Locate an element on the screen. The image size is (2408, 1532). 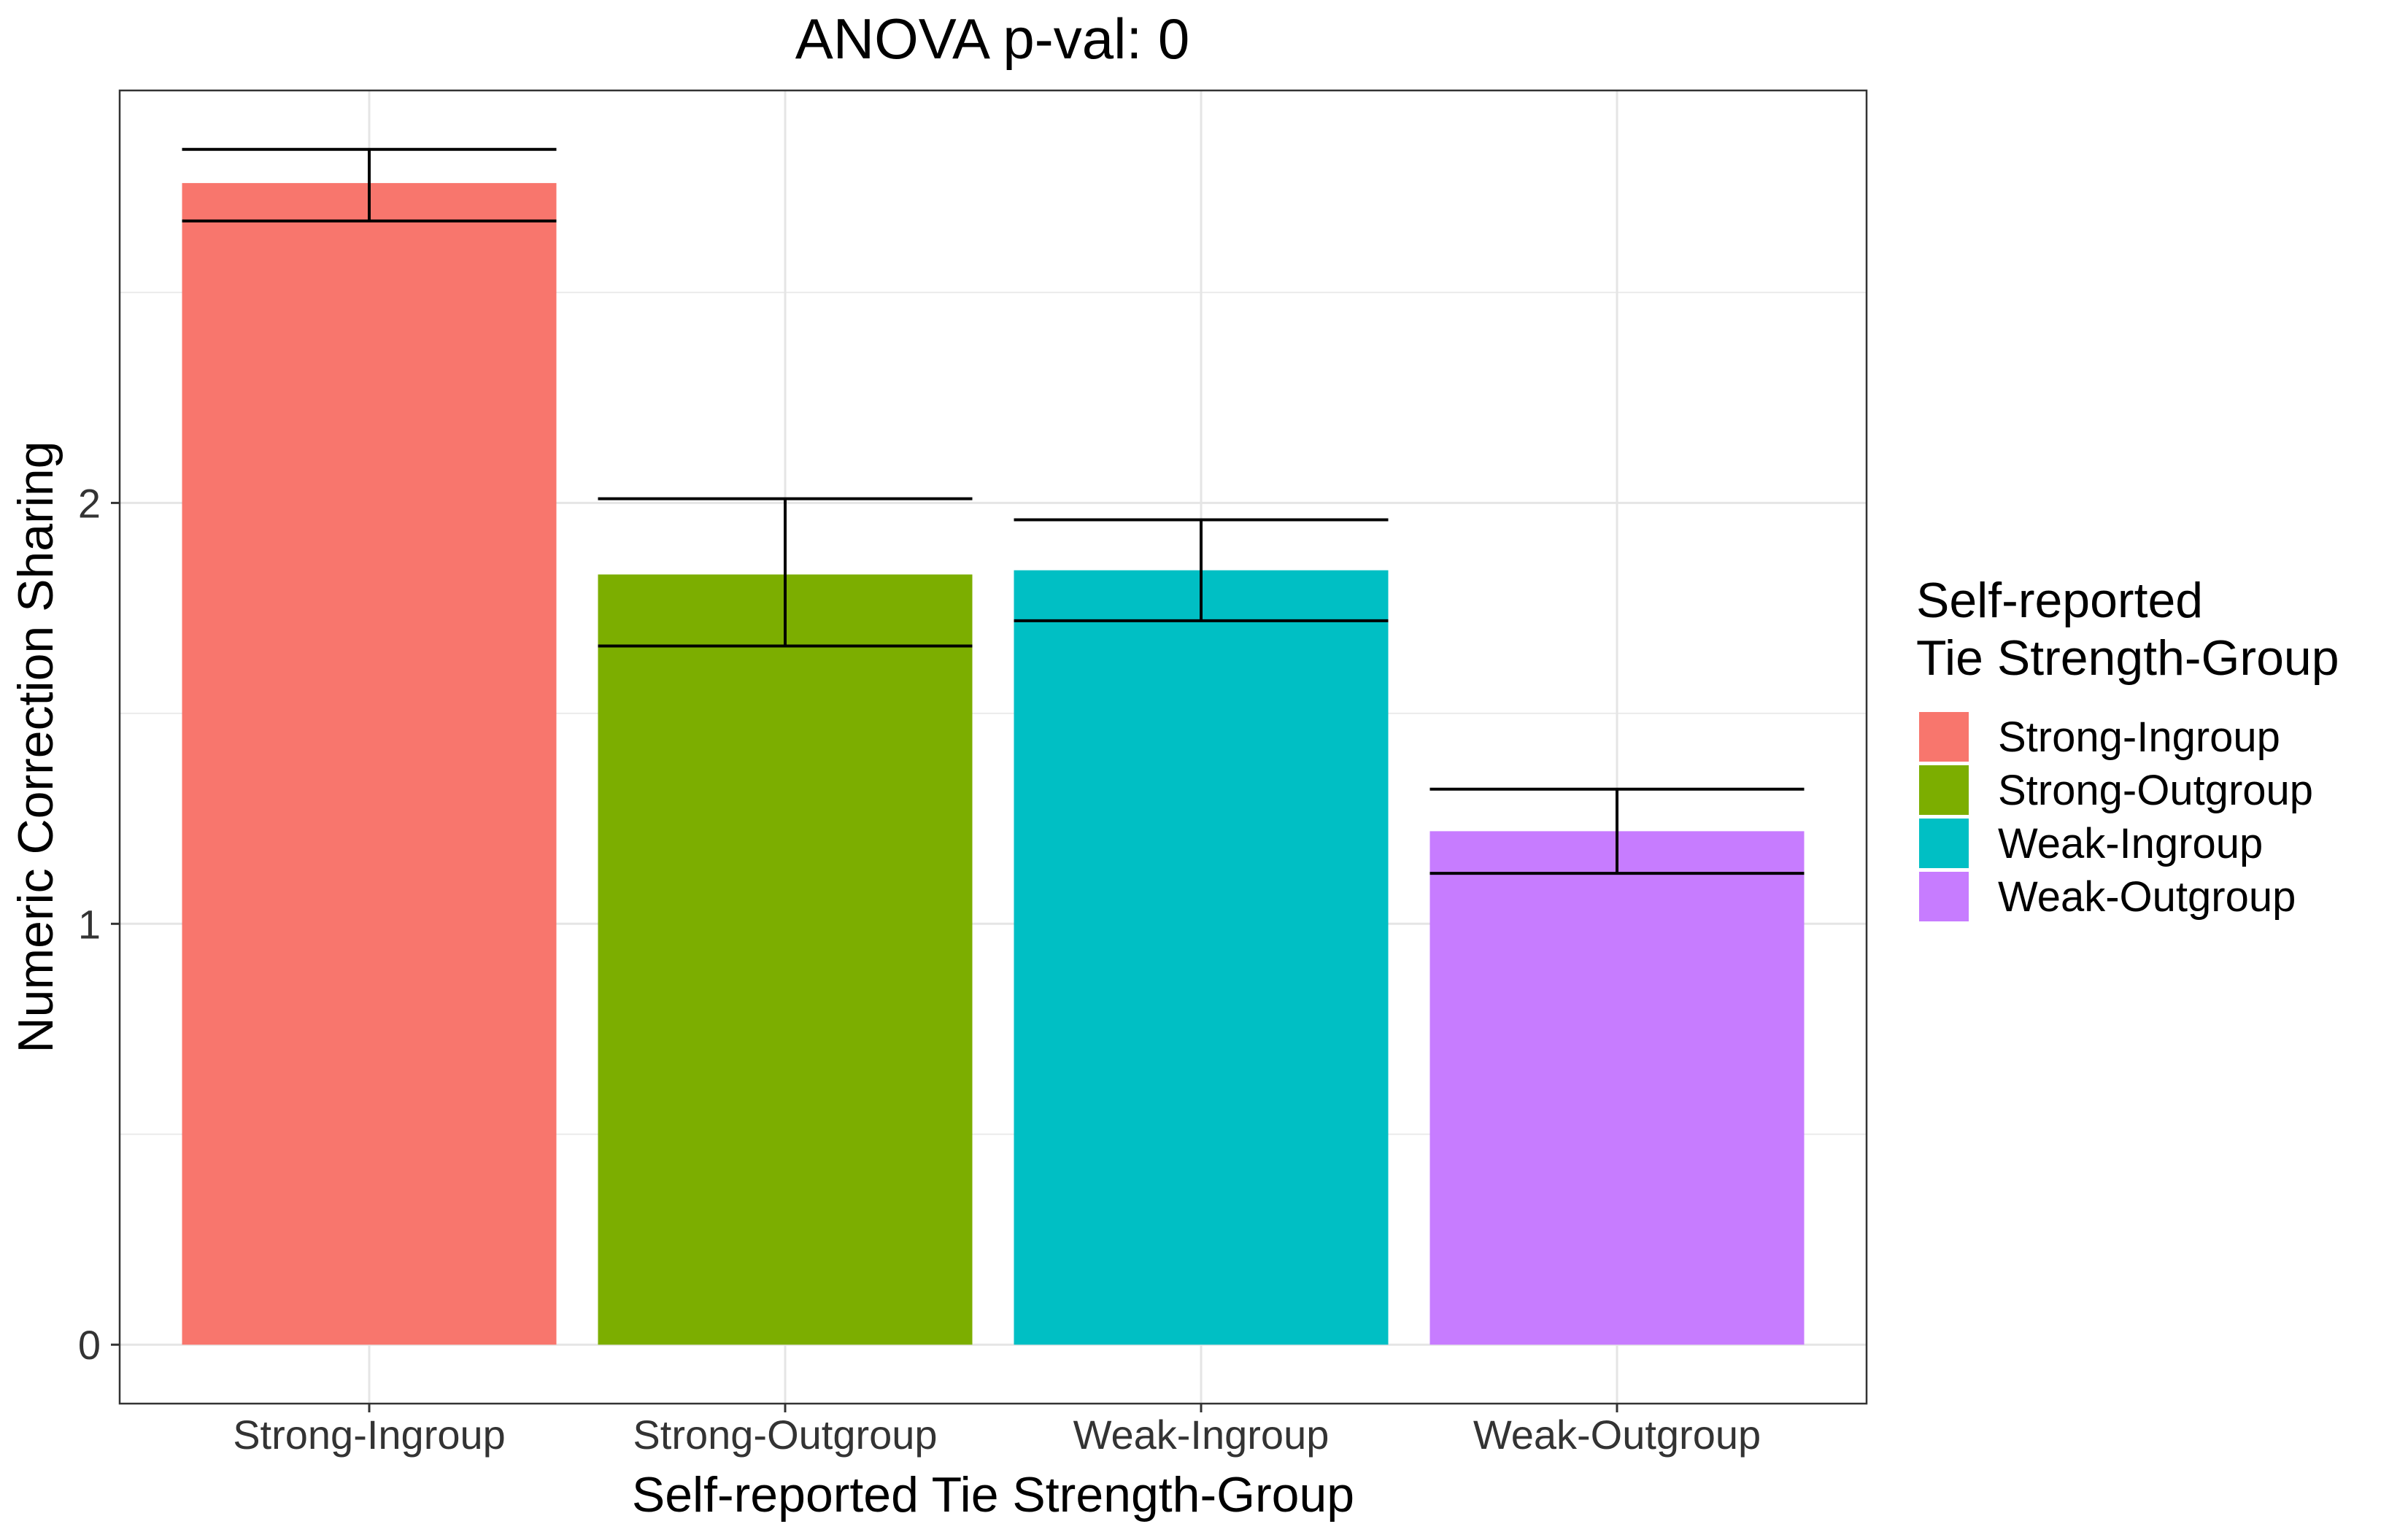
bar-strong-outgroup is located at coordinates (785, 960).